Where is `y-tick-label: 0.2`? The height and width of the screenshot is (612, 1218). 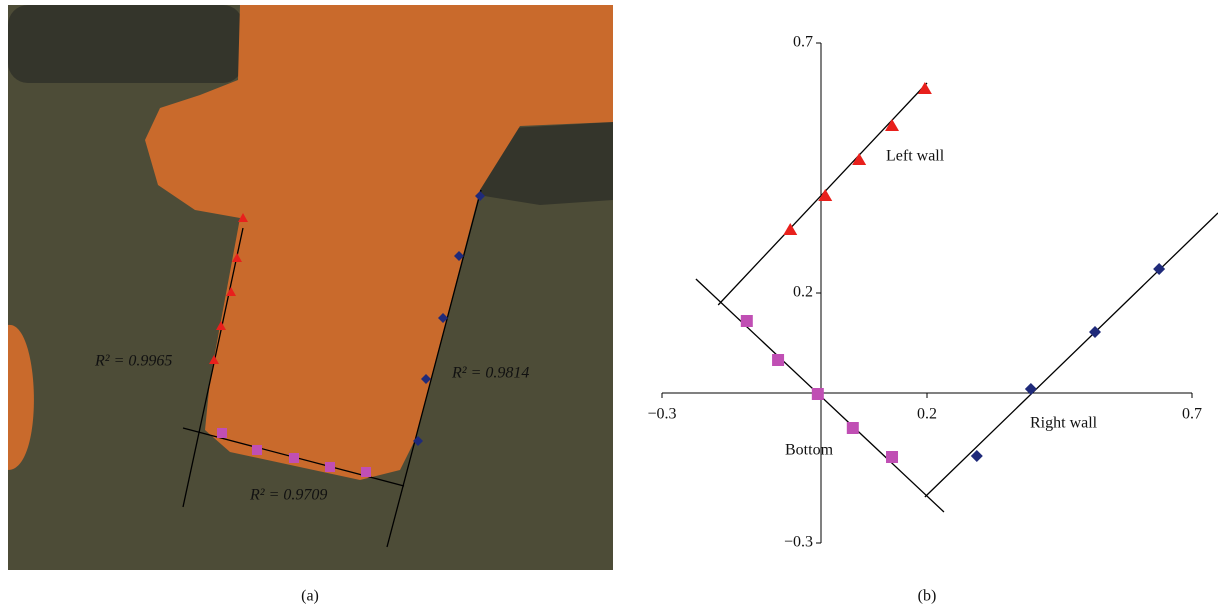 y-tick-label: 0.2 is located at coordinates (803, 292).